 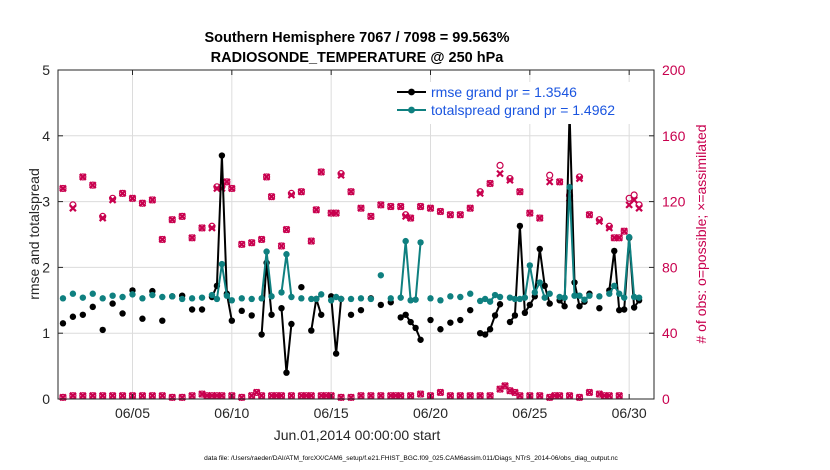 What do you see at coordinates (358, 58) in the screenshot?
I see `chart-subtitle: RADIOSONDE_TEMPERATURE @ 250 hPa` at bounding box center [358, 58].